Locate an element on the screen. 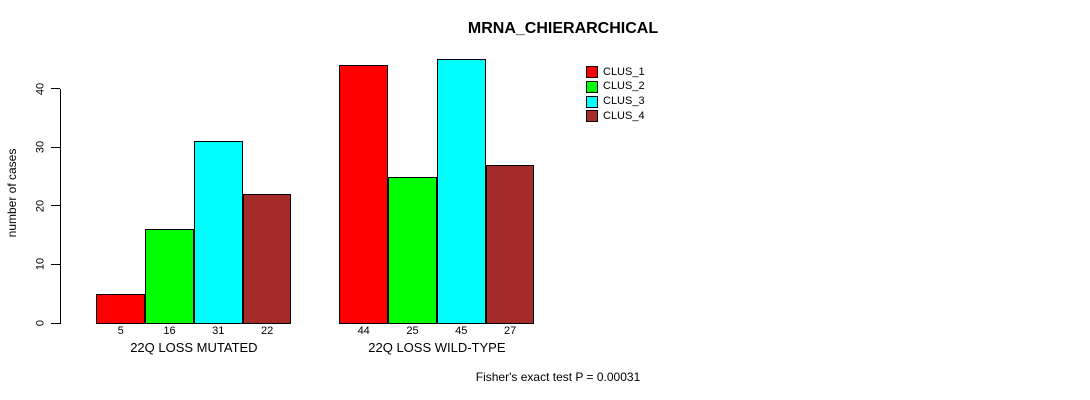 This screenshot has width=1090, height=400. legend-label: CLUS_3 is located at coordinates (624, 101).